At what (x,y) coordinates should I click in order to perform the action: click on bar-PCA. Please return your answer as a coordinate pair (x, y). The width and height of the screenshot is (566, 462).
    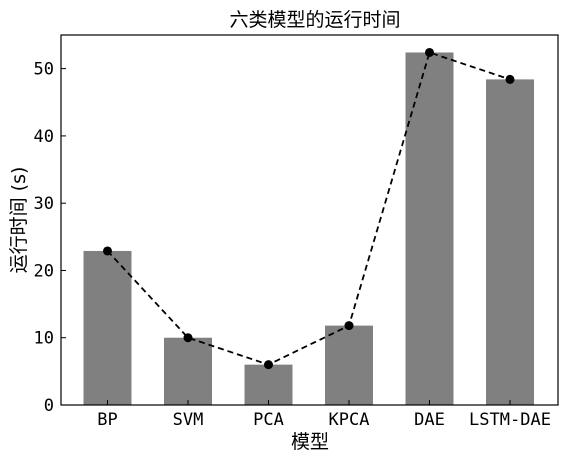
    Looking at the image, I should click on (268, 384).